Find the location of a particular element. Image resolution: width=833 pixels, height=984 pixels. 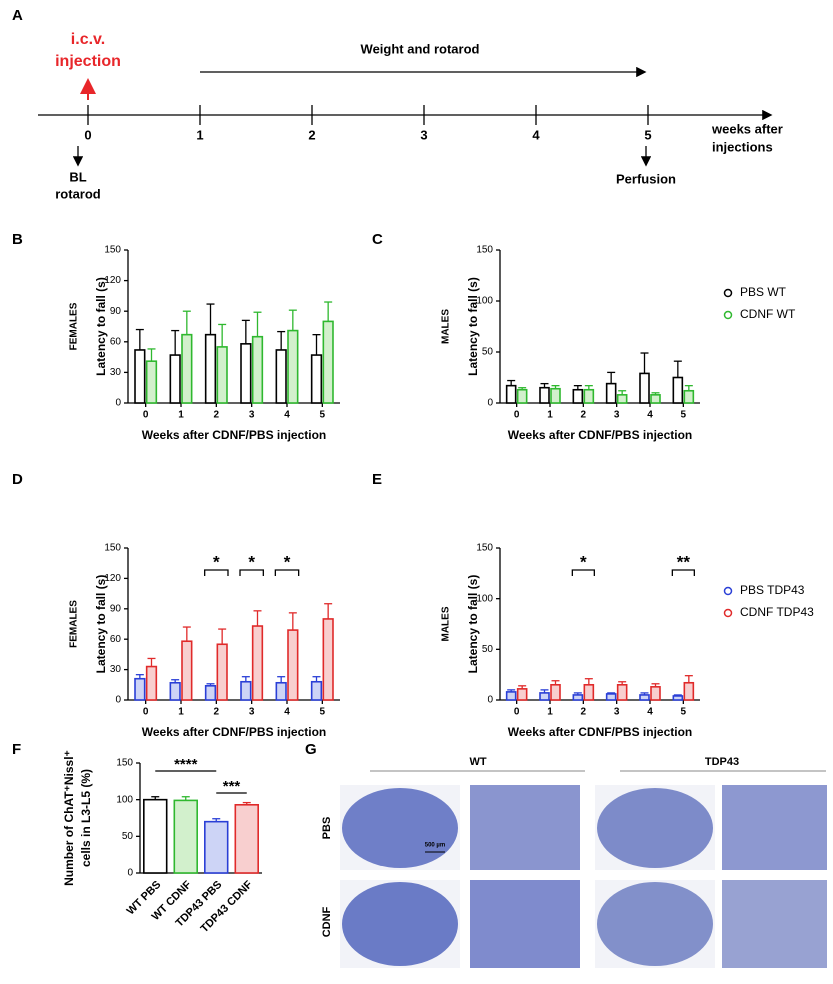

micrographs is located at coordinates (583, 876).